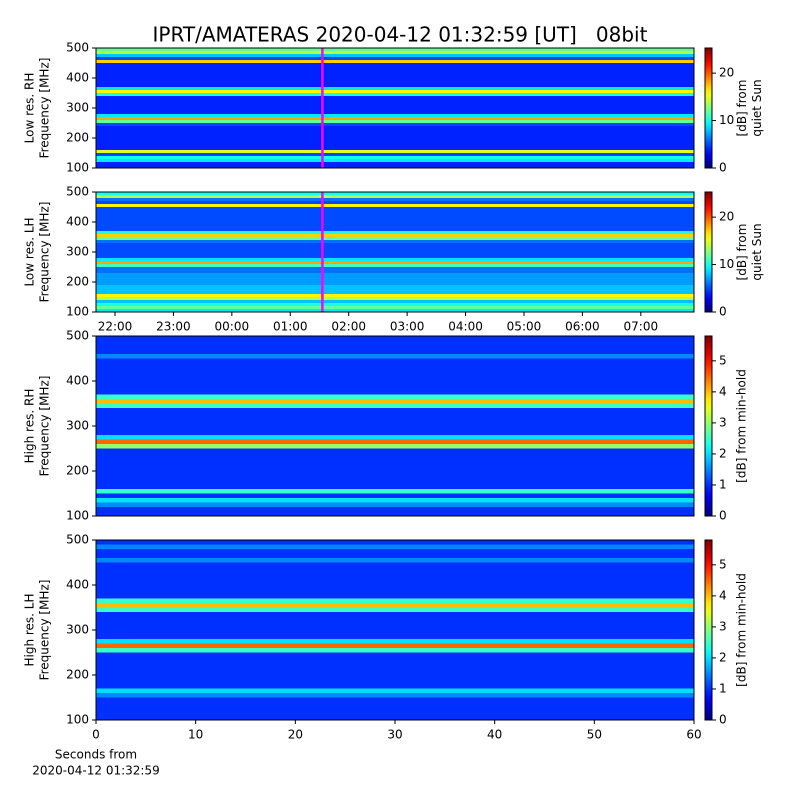 This screenshot has height=800, width=800. What do you see at coordinates (30, 629) in the screenshot?
I see `y-axis-label: High res. LH` at bounding box center [30, 629].